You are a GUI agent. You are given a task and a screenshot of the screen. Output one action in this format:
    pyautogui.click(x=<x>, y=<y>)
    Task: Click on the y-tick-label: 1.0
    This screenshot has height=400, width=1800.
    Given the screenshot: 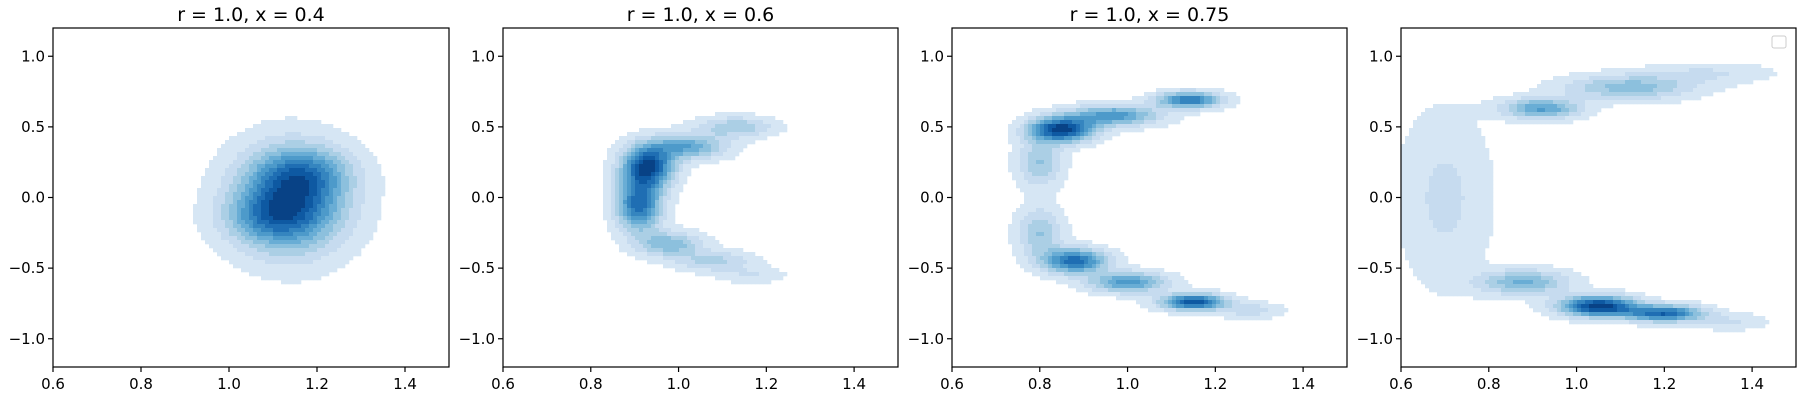 What is the action you would take?
    pyautogui.click(x=932, y=56)
    